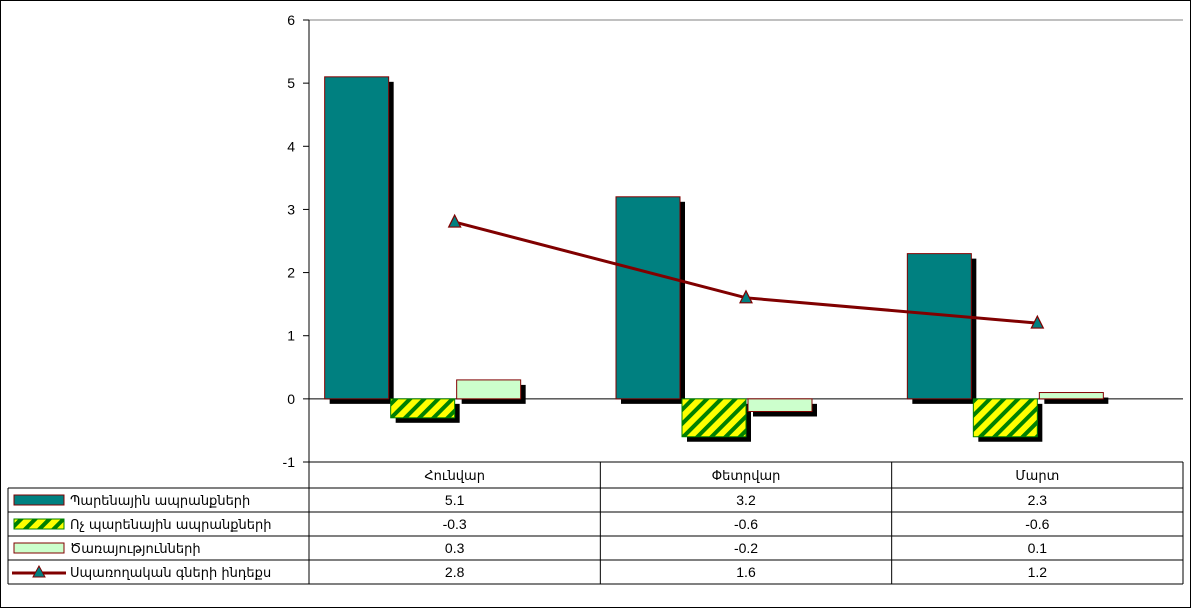 The height and width of the screenshot is (610, 1193). I want to click on category-label: Հունվար, so click(454, 476).